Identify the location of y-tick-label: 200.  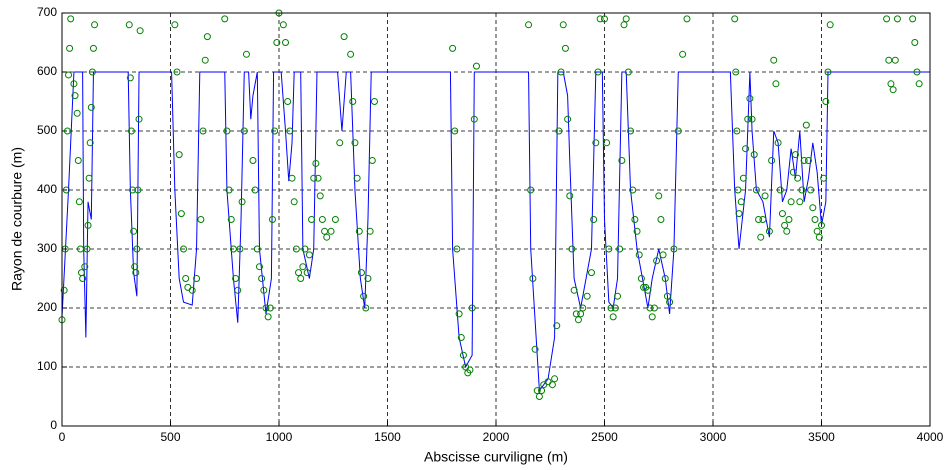
(47, 307).